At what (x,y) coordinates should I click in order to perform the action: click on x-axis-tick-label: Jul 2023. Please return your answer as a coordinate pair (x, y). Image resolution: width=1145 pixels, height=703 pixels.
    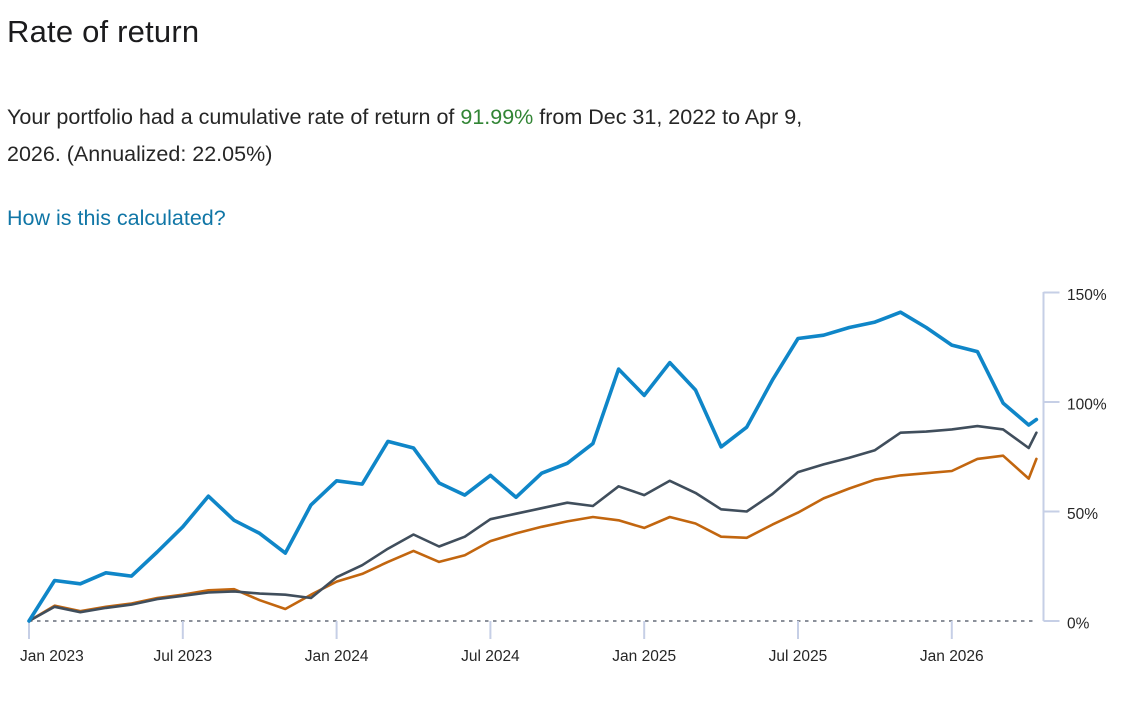
    Looking at the image, I should click on (182, 656).